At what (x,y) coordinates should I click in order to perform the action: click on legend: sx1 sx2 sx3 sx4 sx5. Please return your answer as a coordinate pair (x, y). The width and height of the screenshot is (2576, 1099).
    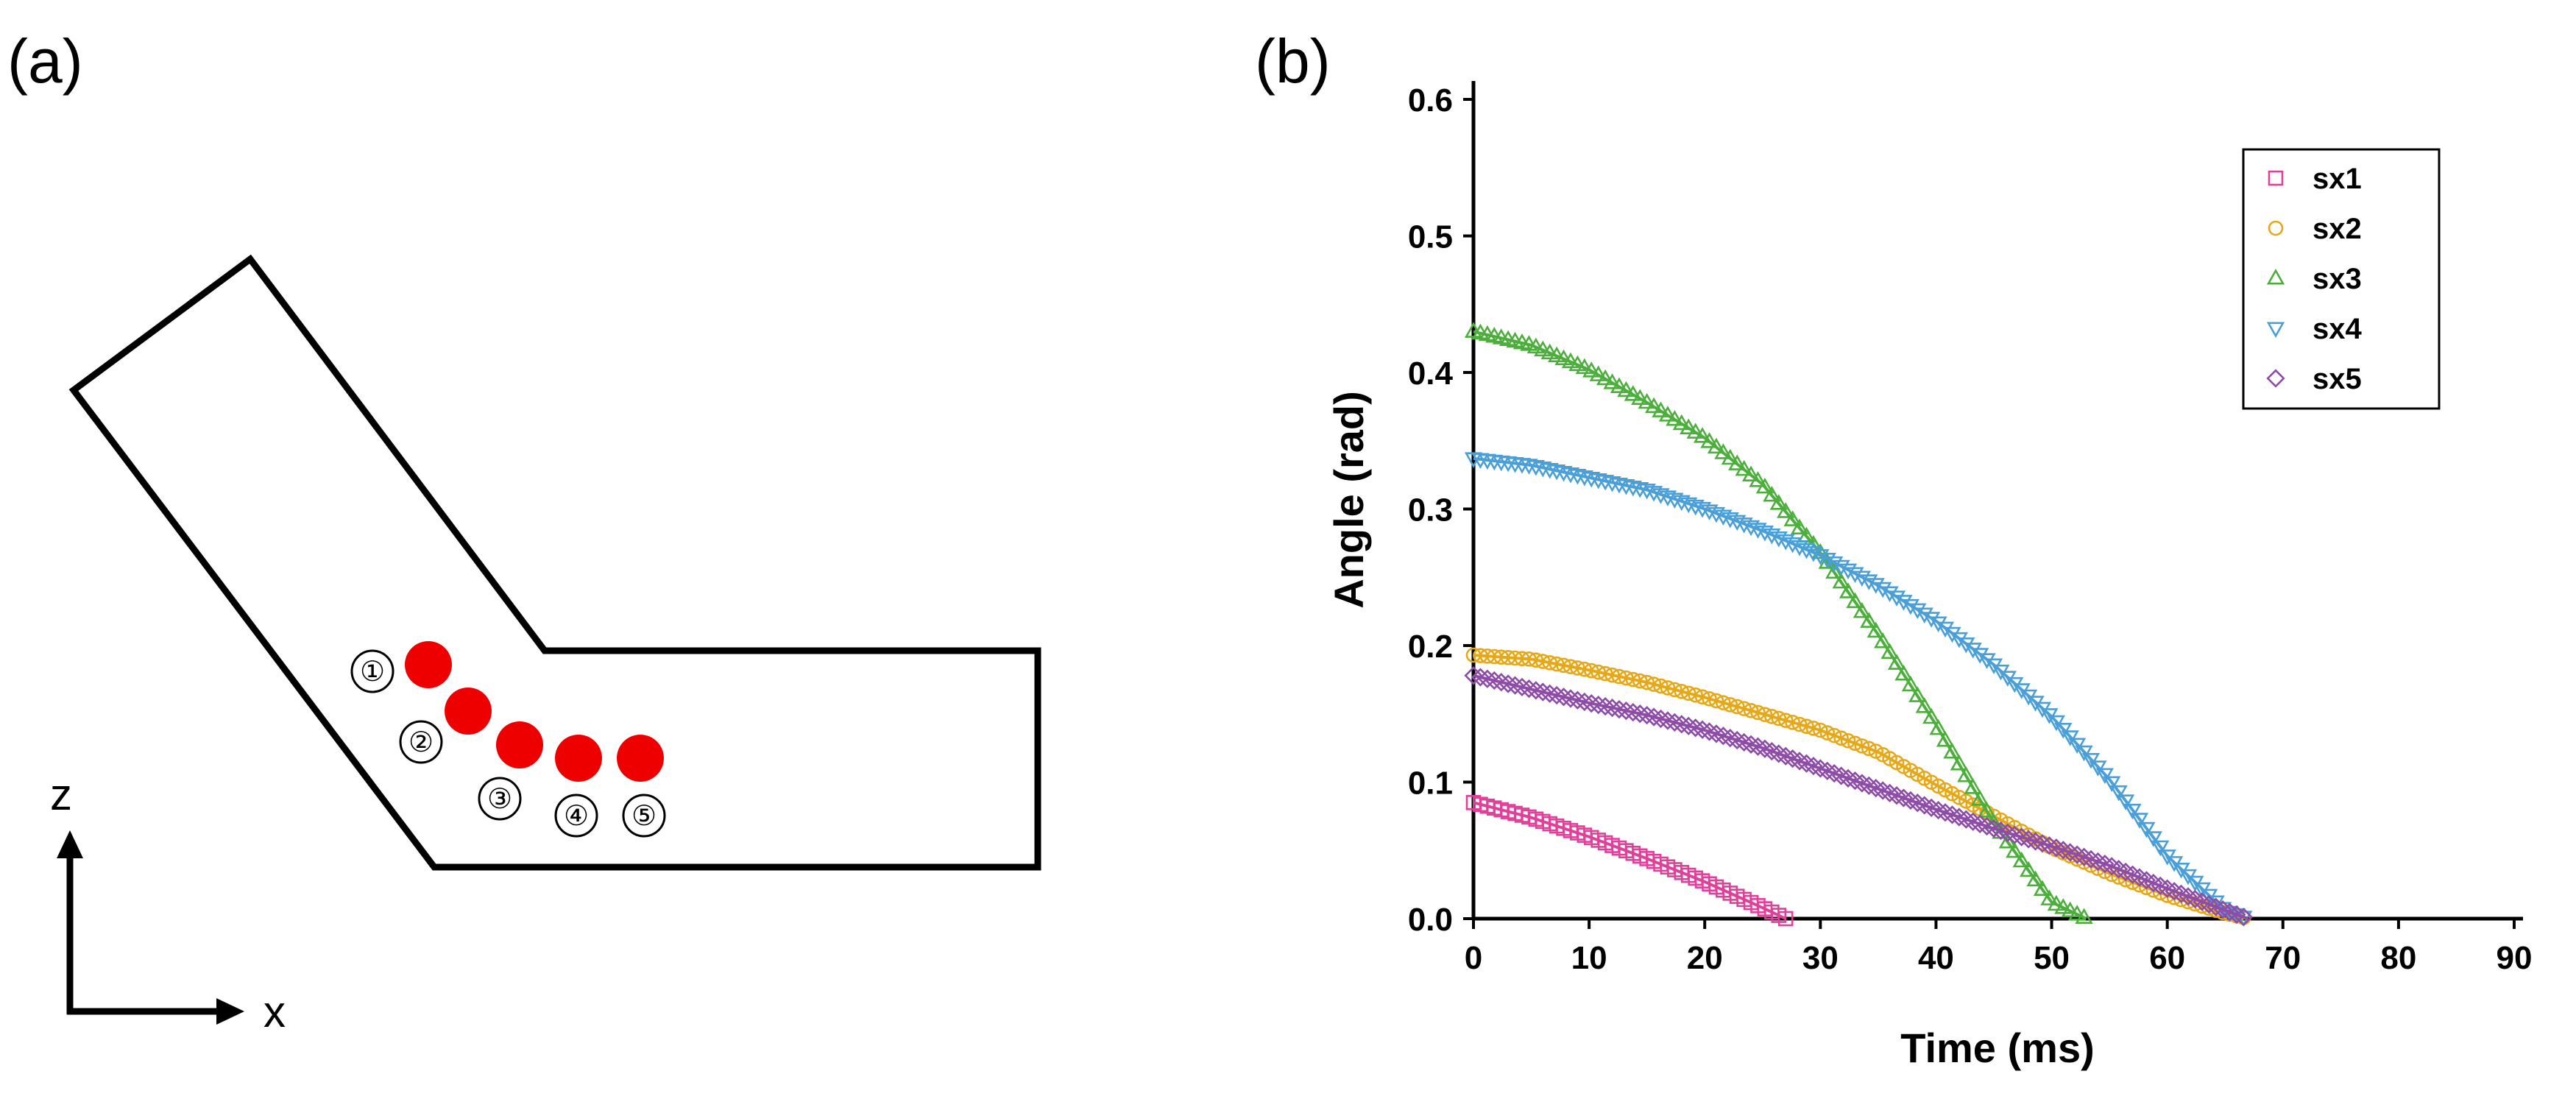
    Looking at the image, I should click on (2341, 279).